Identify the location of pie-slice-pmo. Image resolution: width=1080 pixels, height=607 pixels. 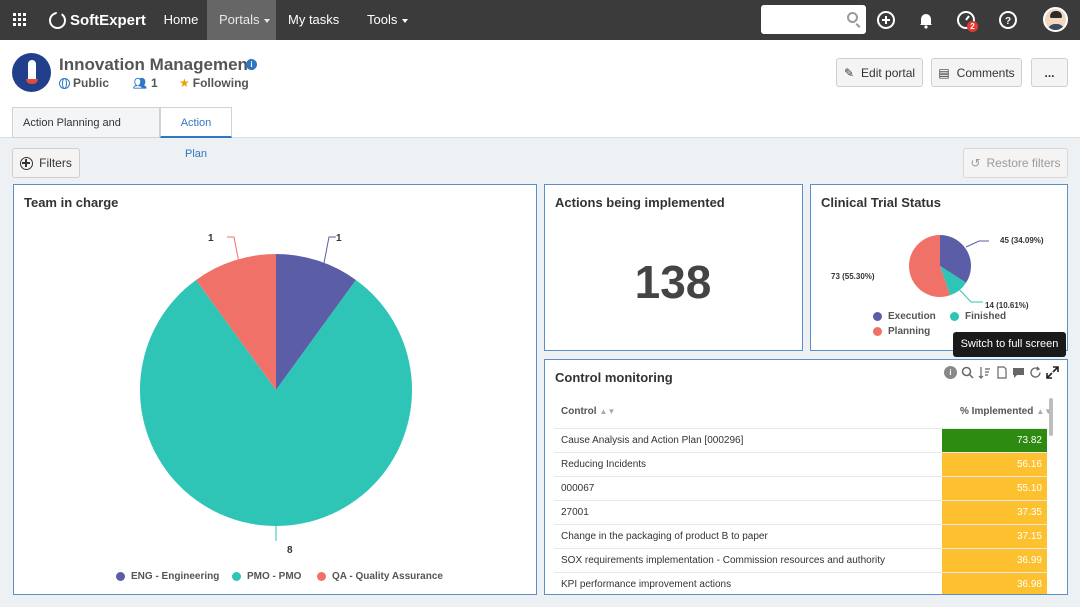
(275, 402).